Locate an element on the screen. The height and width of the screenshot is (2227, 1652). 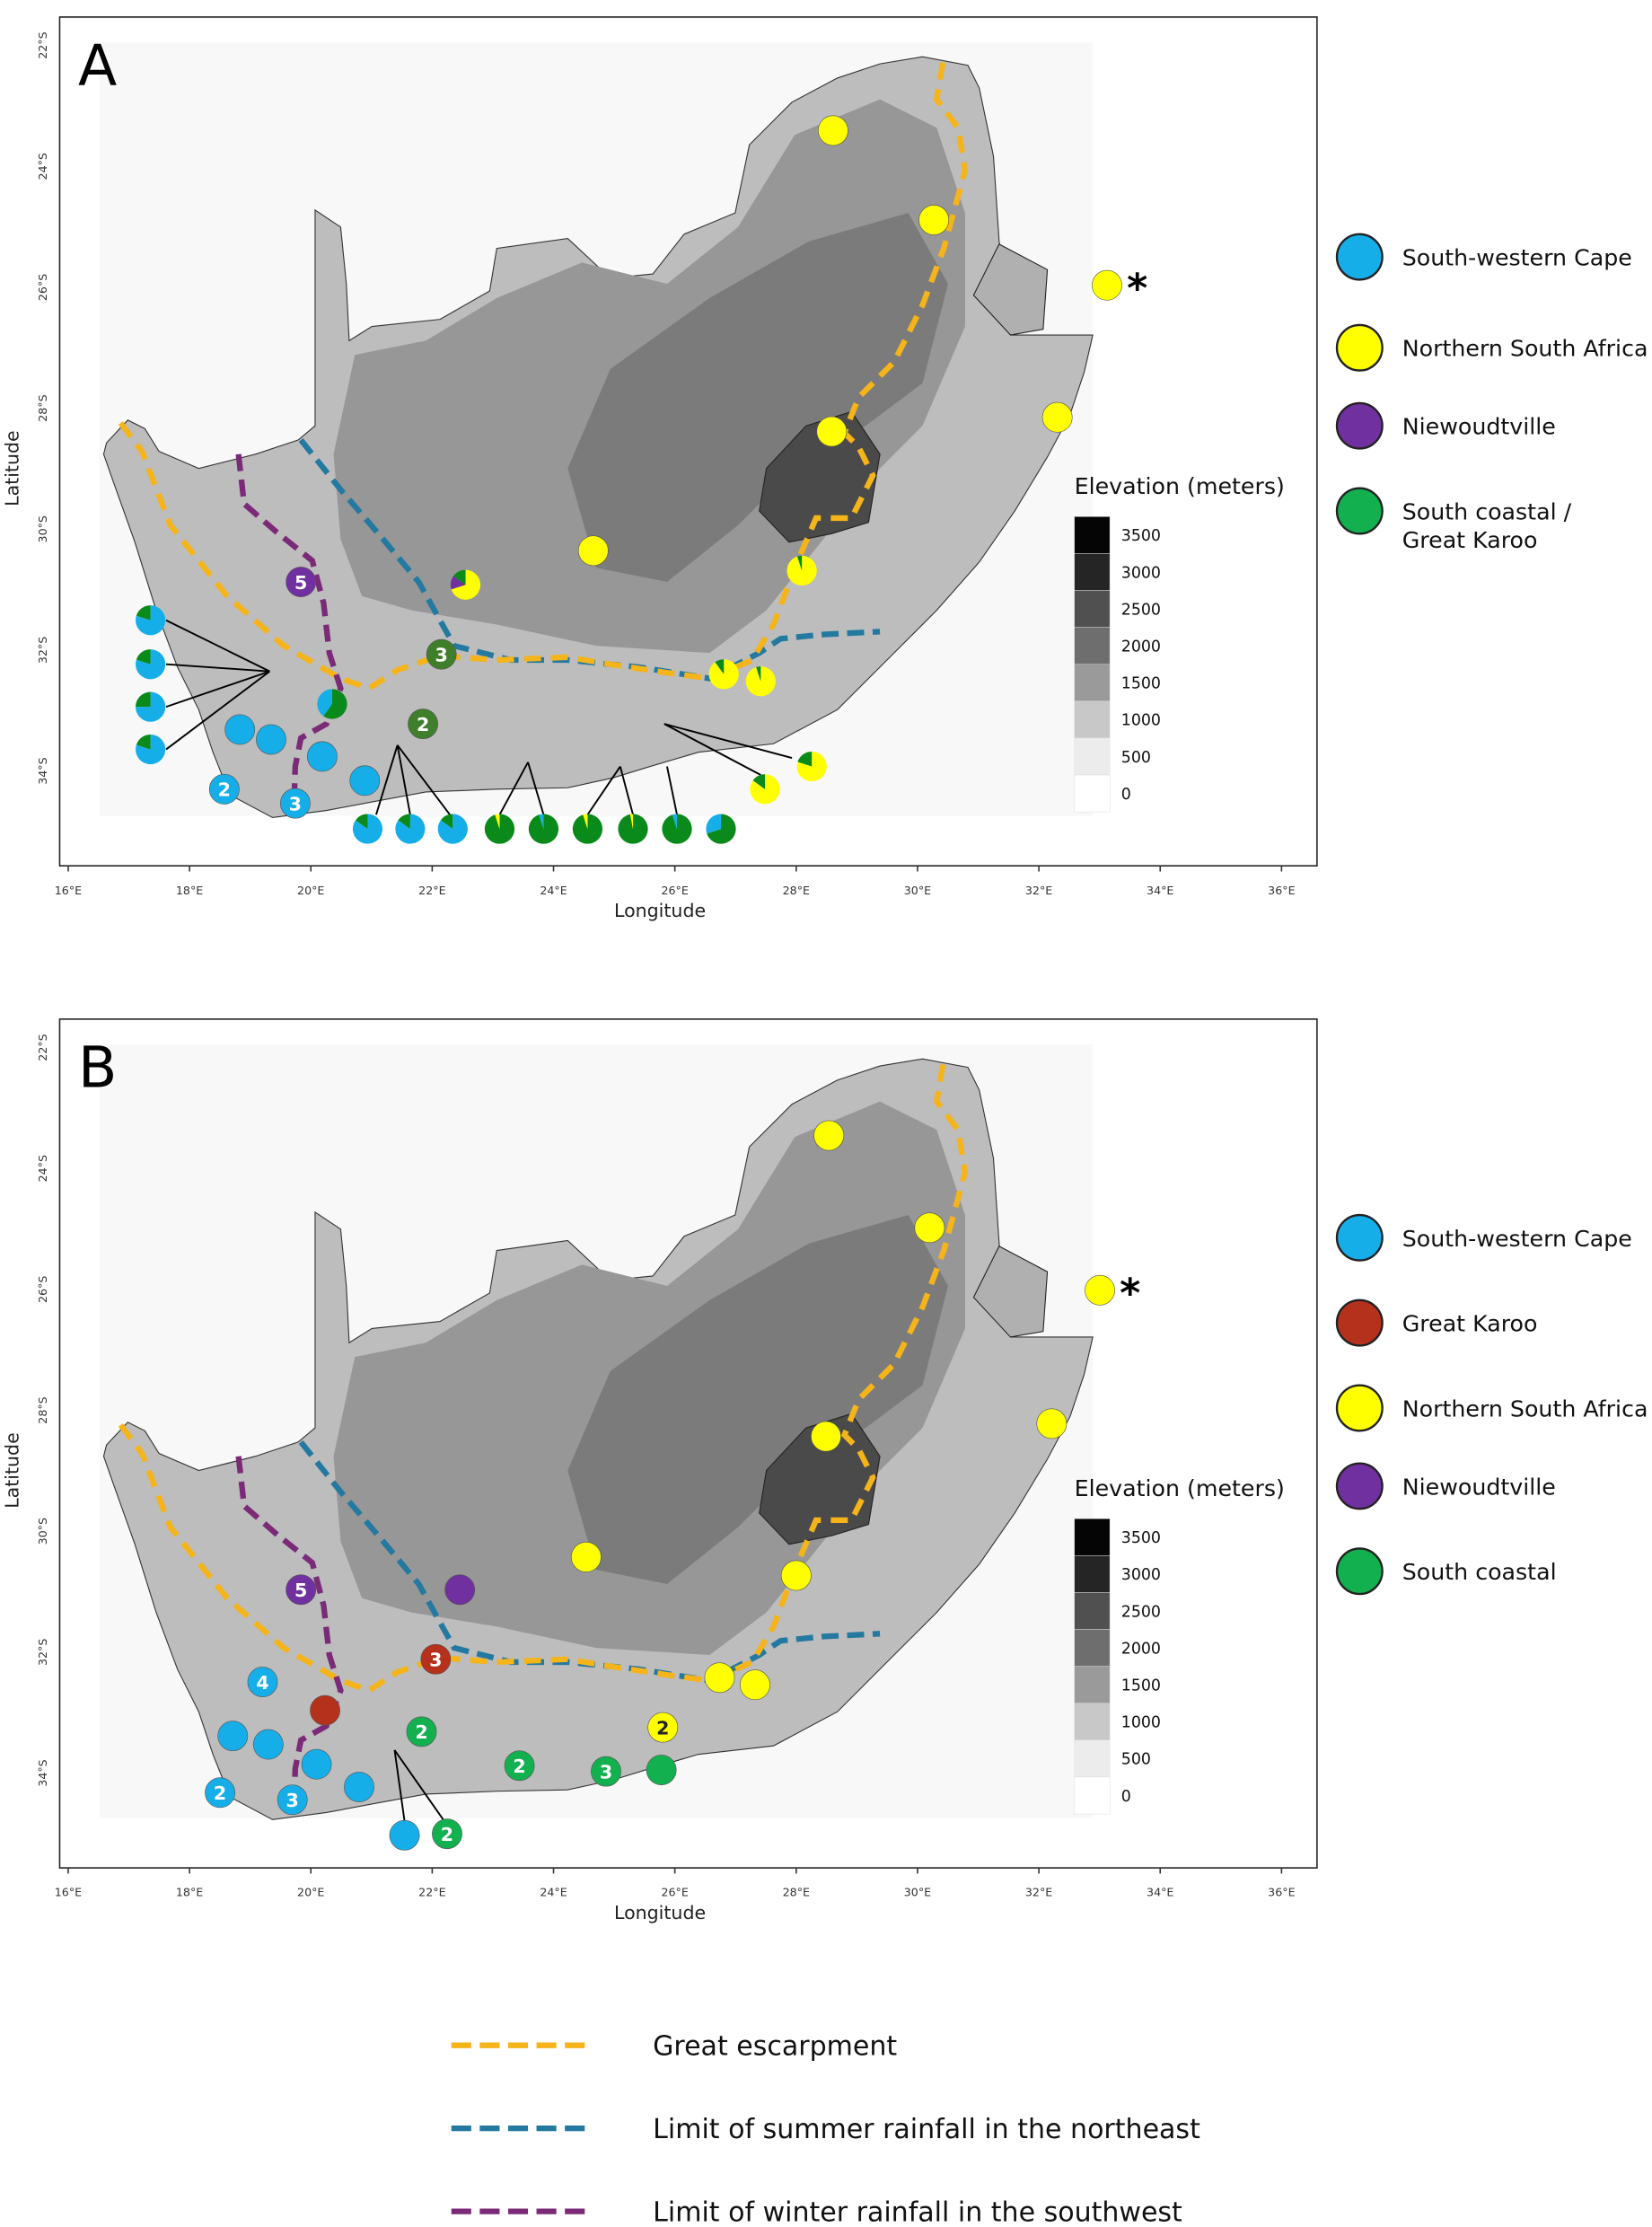
x-tick-label: 24°E is located at coordinates (554, 1892).